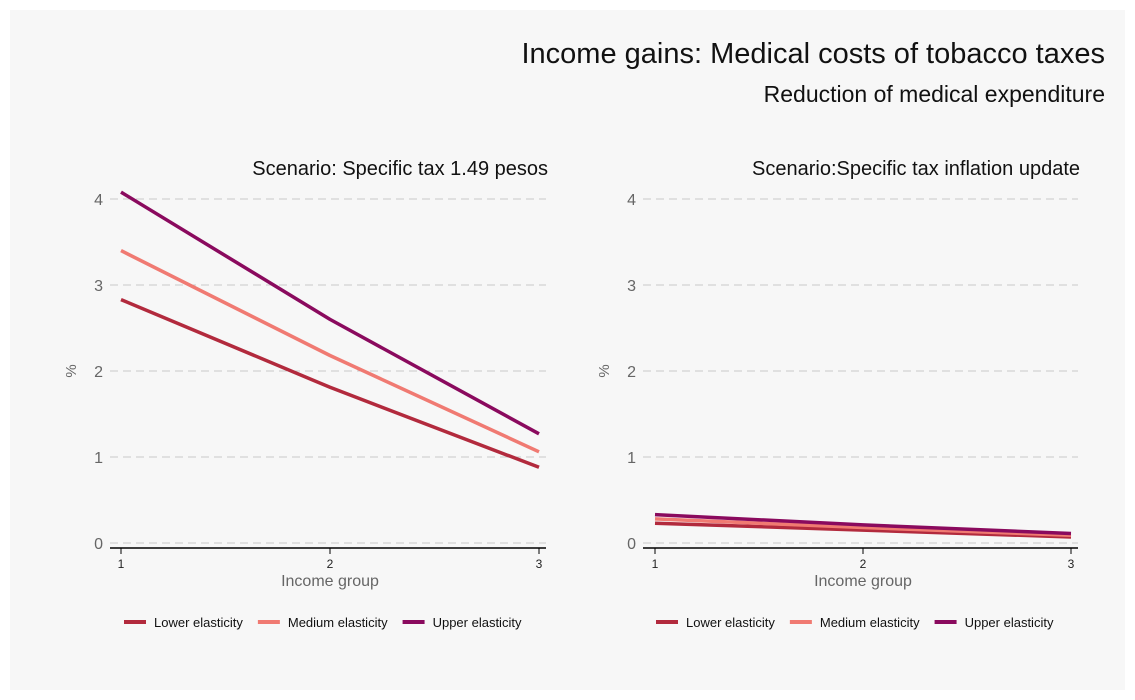  I want to click on chart1-x-axis-label: Income group, so click(330, 581).